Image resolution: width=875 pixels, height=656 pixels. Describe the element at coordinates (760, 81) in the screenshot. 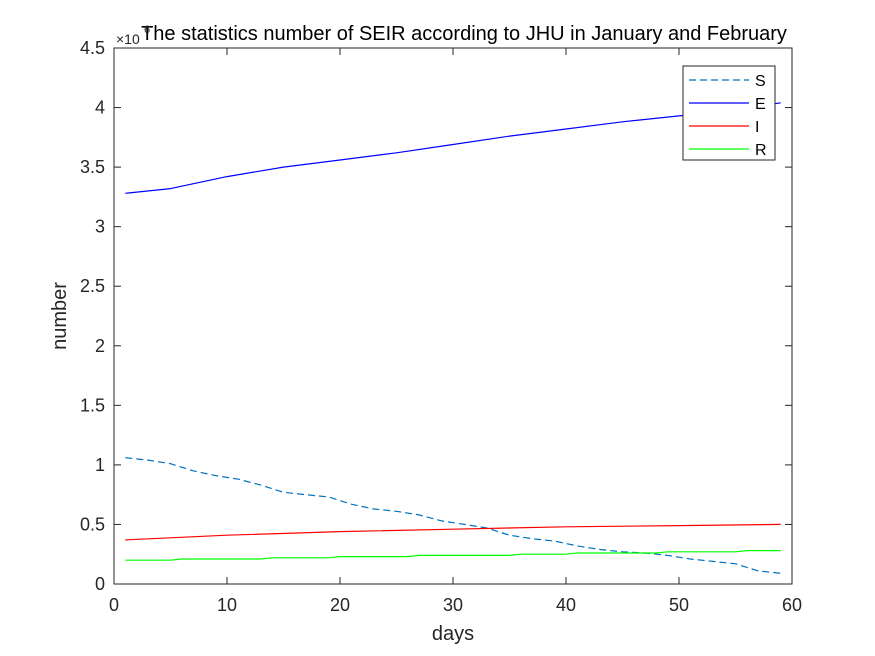

I see `legend-label-s: S` at that location.